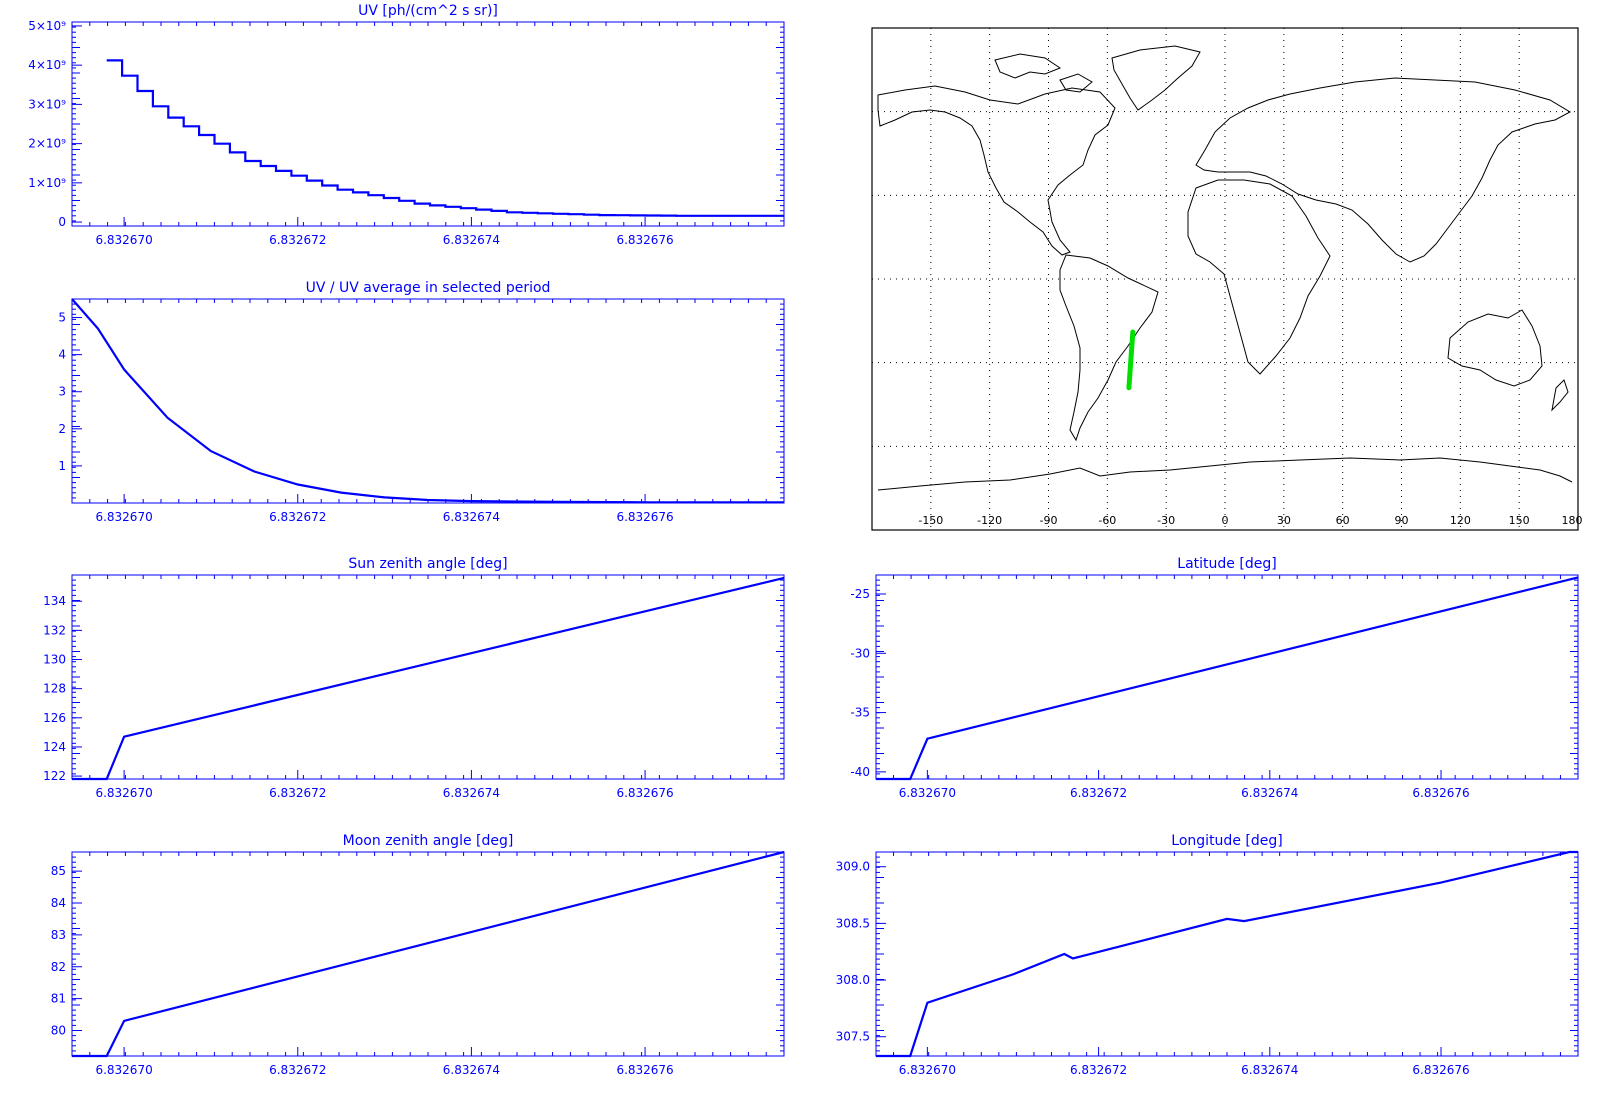 This screenshot has width=1600, height=1100. I want to click on latitude-plot-frame, so click(1227, 677).